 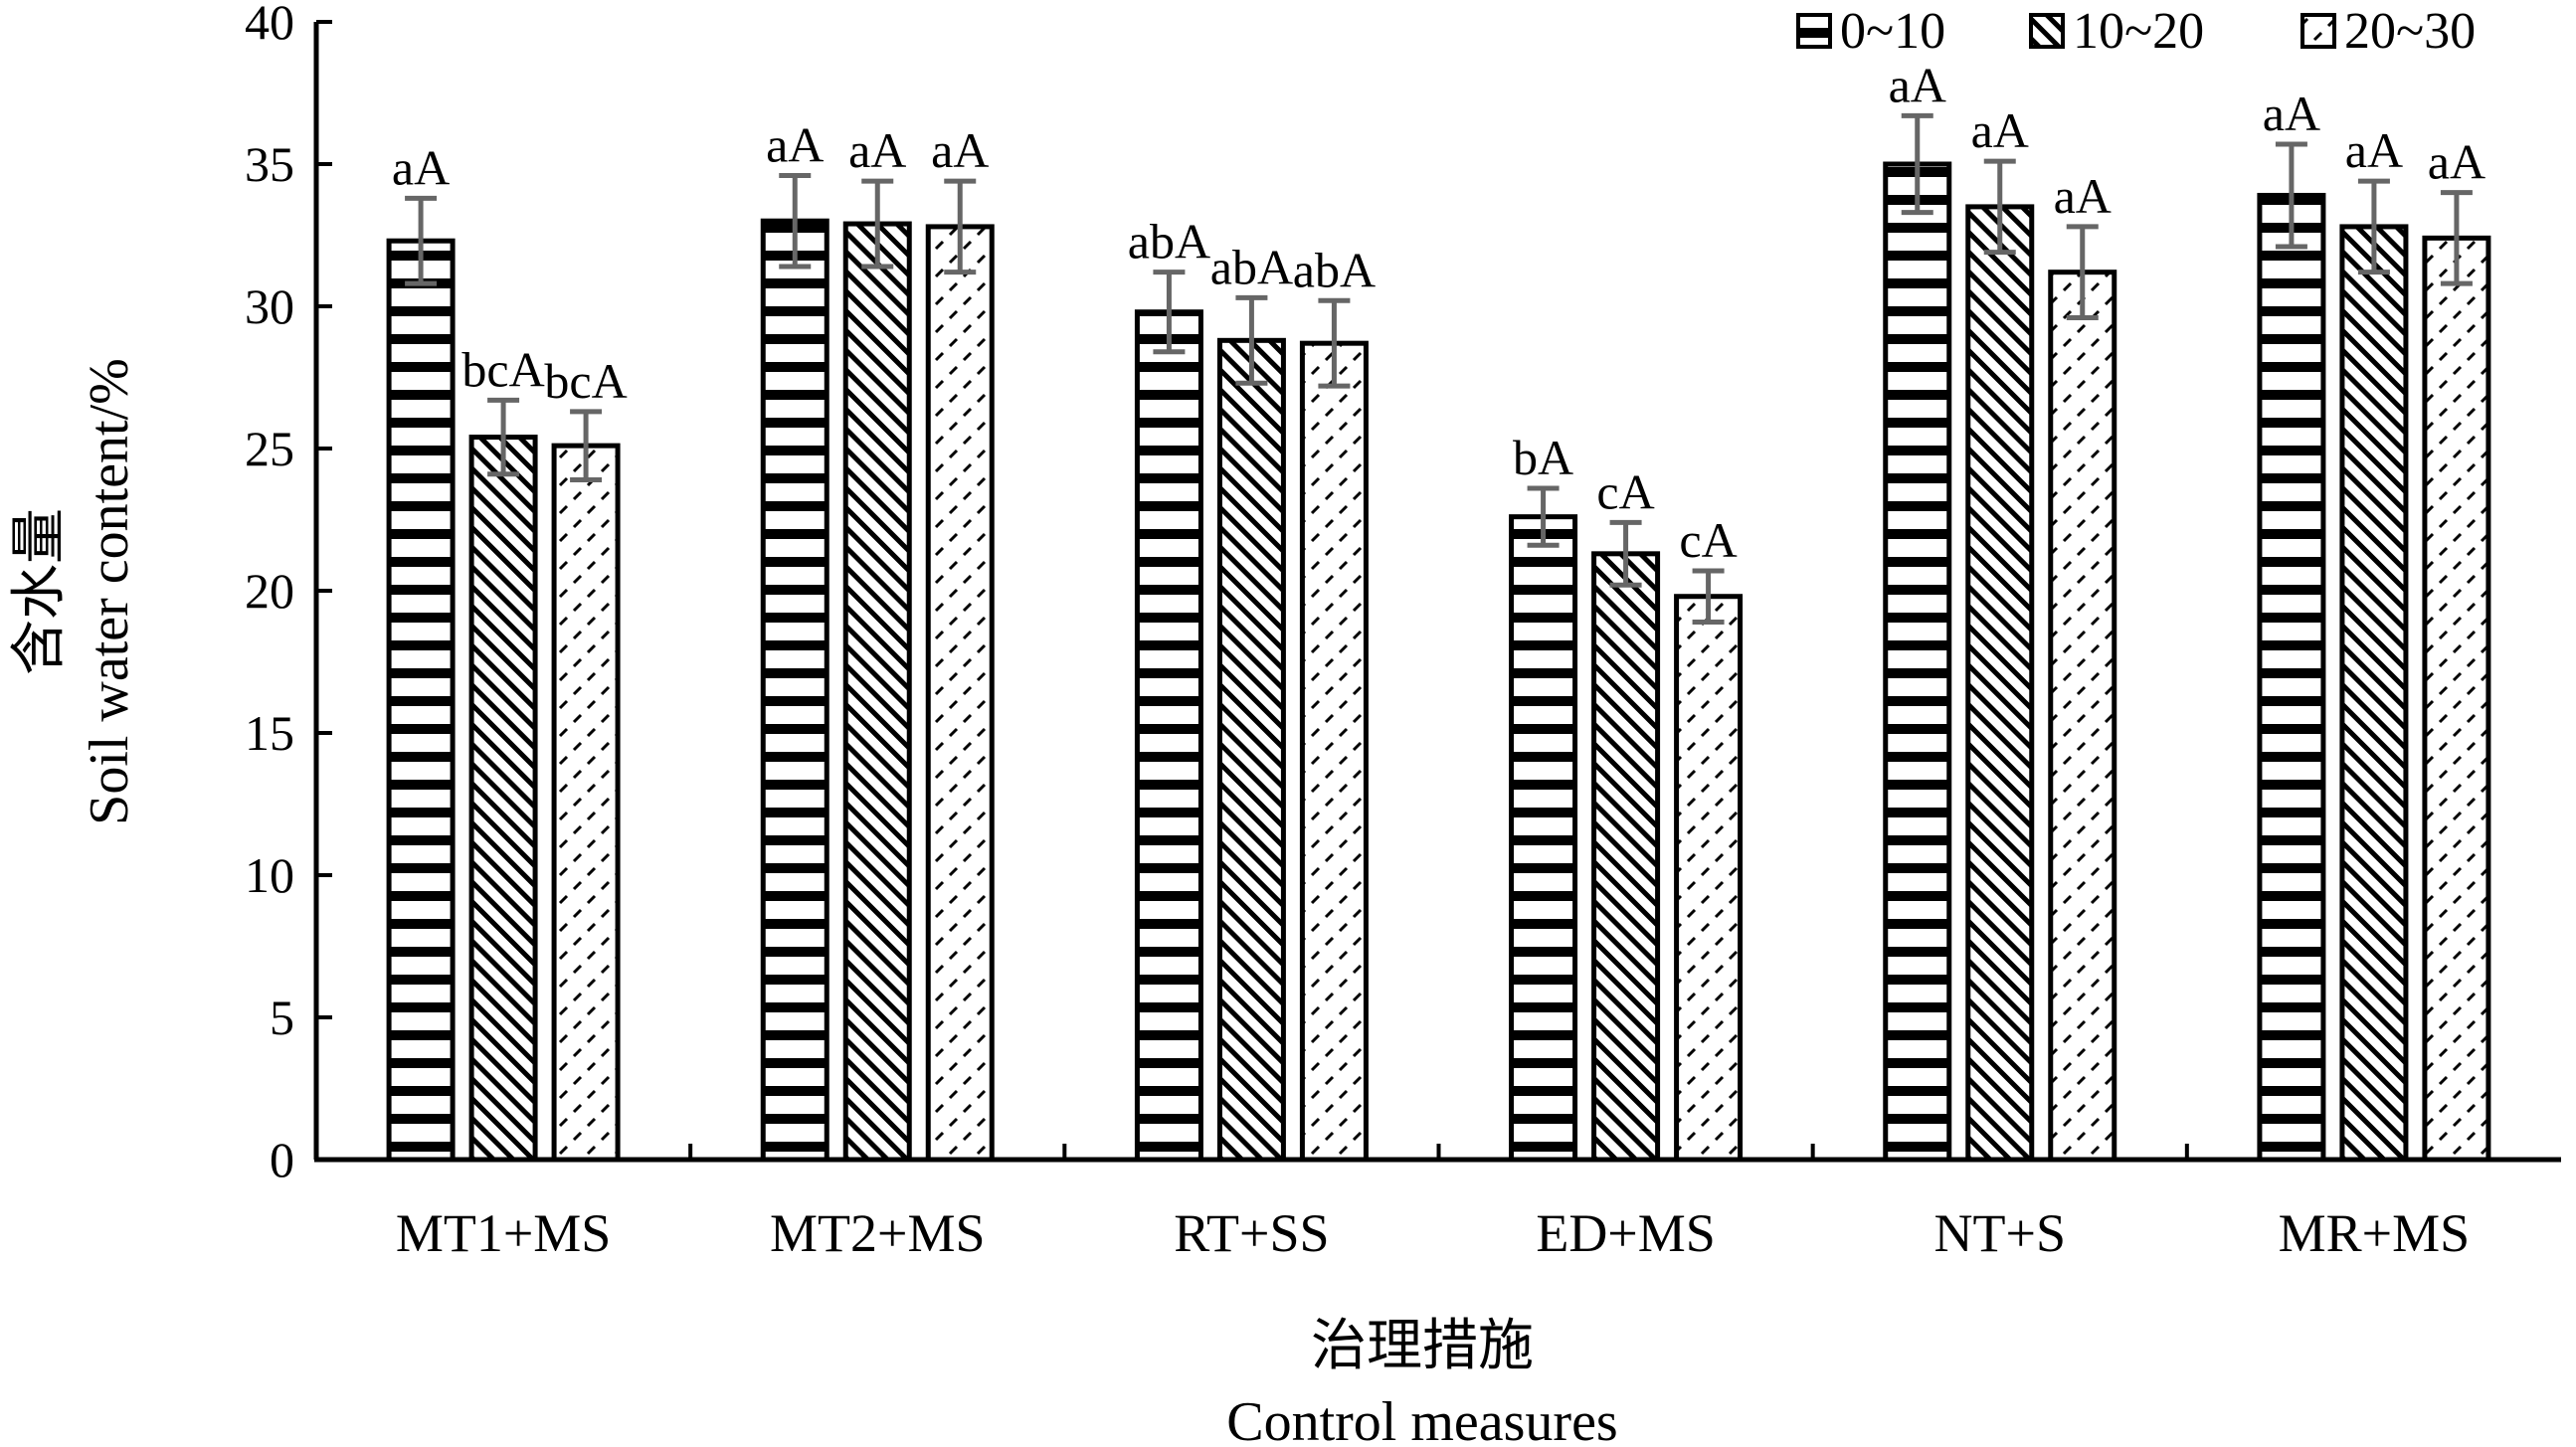 What do you see at coordinates (1892, 32) in the screenshot?
I see `legend-label: 0~10` at bounding box center [1892, 32].